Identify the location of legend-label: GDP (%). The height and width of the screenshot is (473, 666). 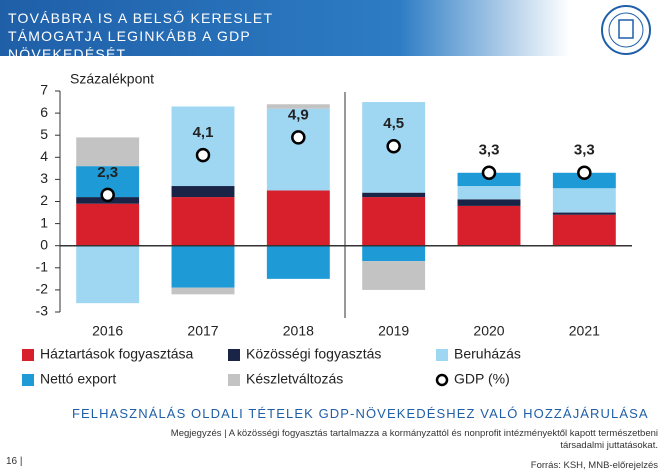
(482, 379).